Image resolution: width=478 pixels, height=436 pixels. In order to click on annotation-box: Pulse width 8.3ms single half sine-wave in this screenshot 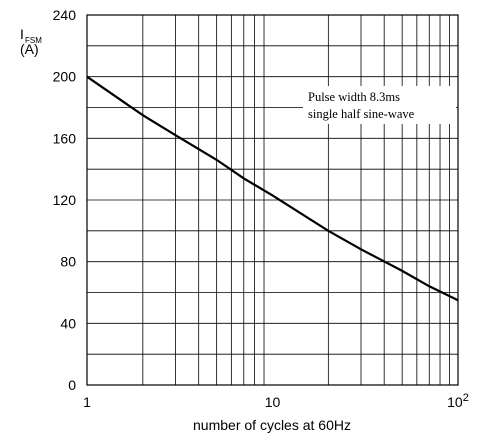, I will do `click(379, 105)`.